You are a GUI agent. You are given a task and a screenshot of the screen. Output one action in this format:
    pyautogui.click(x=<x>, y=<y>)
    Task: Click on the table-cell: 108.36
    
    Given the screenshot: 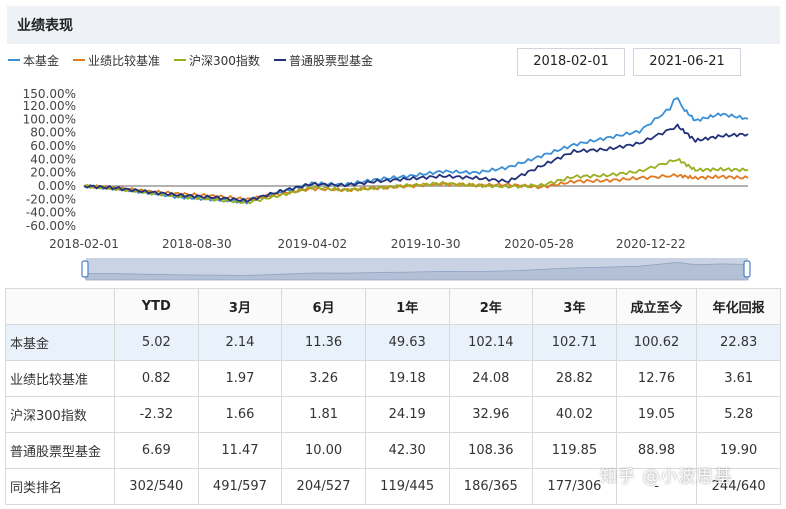 What is the action you would take?
    pyautogui.click(x=491, y=450)
    